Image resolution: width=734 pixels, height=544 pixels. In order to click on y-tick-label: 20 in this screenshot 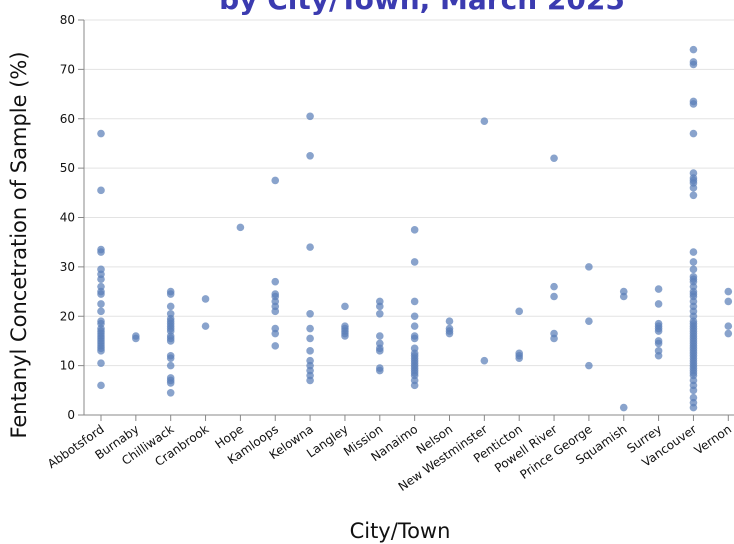, I will do `click(67, 316)`.